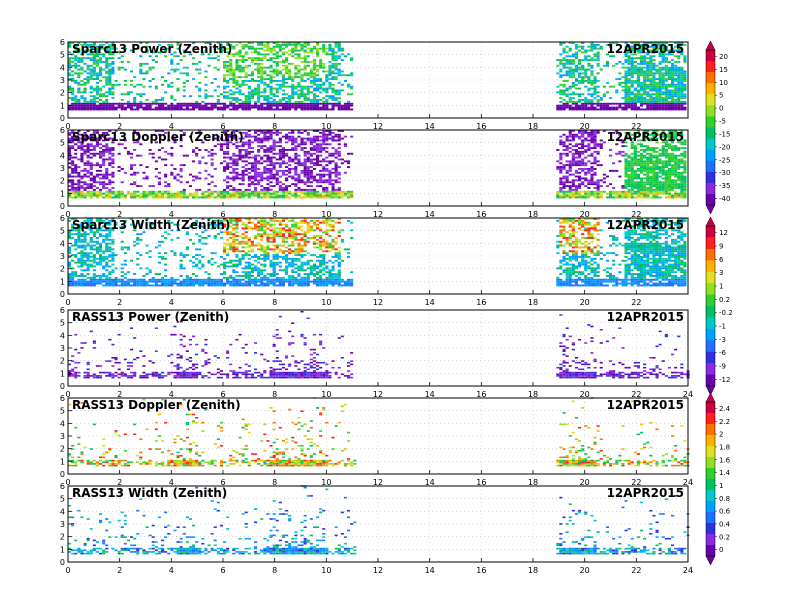 This screenshot has width=792, height=616. Describe the element at coordinates (725, 524) in the screenshot. I see `colorbar-label: 0.4` at that location.